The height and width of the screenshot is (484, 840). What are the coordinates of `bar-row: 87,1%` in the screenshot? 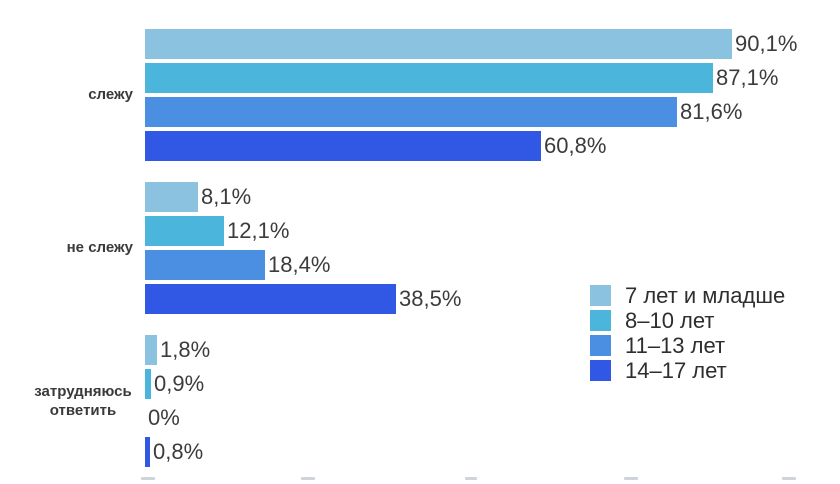 It's located at (471, 78).